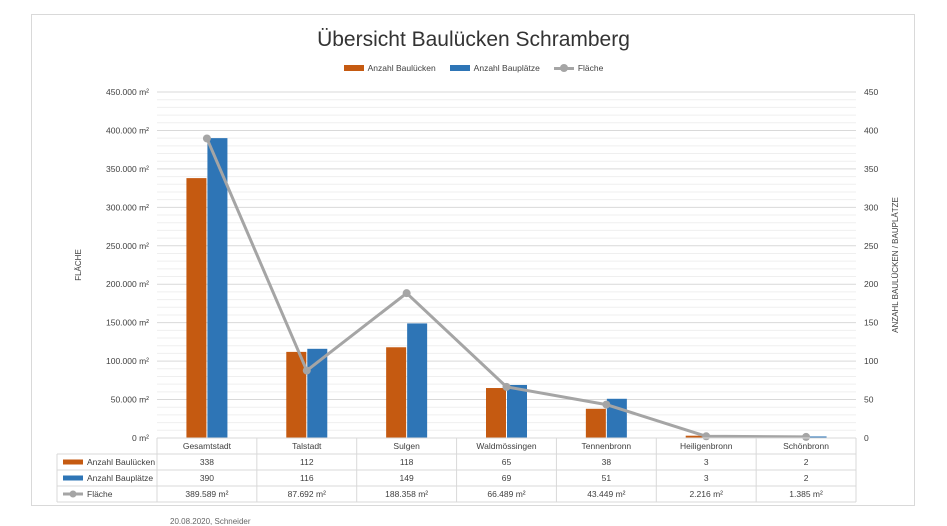 This screenshot has height=526, width=947. Describe the element at coordinates (473, 39) in the screenshot. I see `chart-title: Übersicht Baulücken Schramberg` at that location.